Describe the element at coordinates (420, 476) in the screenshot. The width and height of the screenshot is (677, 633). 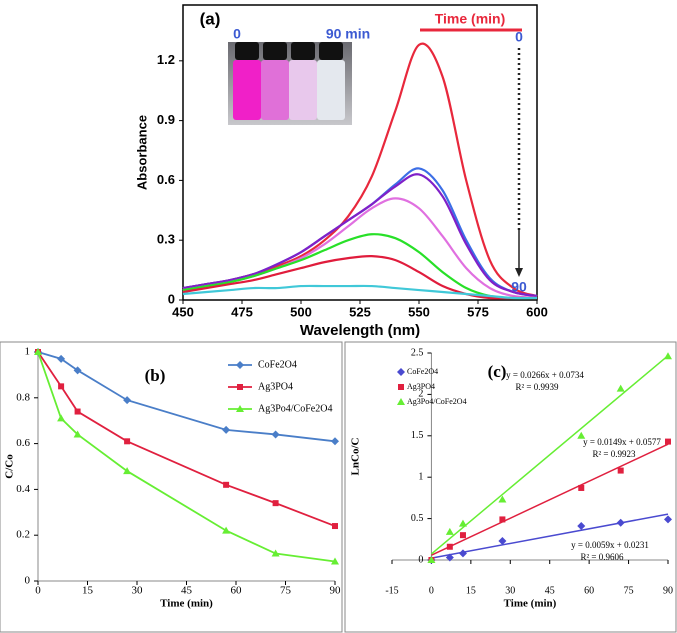
I see `y-tick-label: 1` at that location.